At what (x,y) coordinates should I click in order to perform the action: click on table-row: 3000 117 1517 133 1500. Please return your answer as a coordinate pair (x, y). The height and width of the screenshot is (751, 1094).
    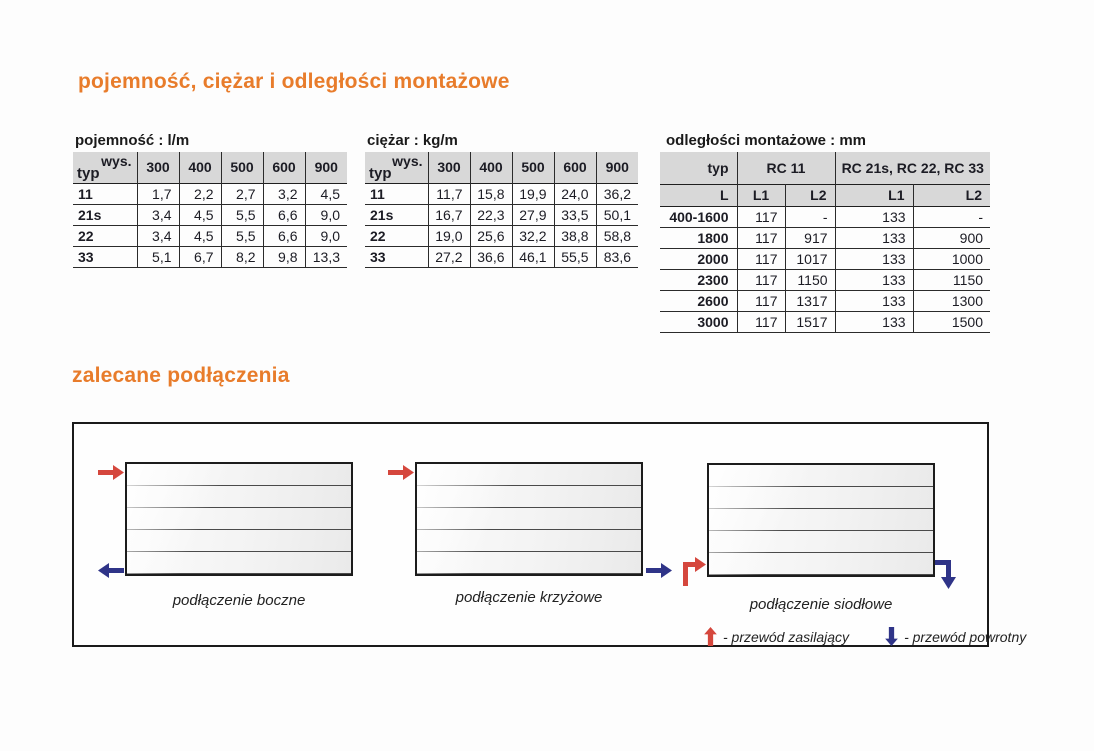
    Looking at the image, I should click on (825, 321).